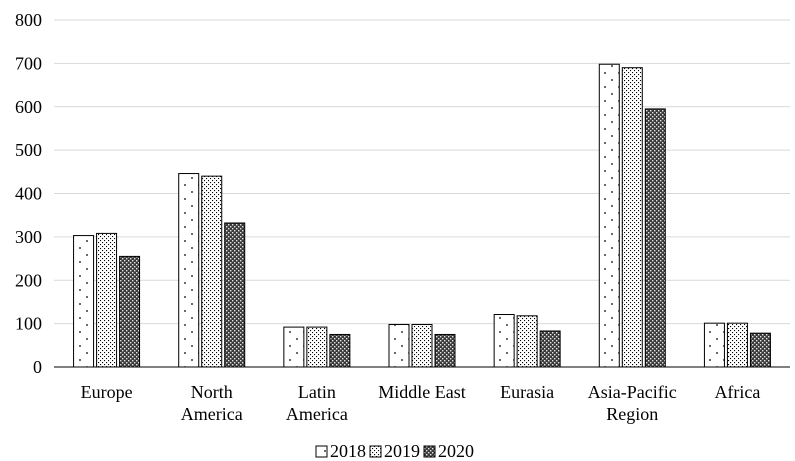 Image resolution: width=795 pixels, height=461 pixels. What do you see at coordinates (235, 295) in the screenshot?
I see `bar-north-america-2020` at bounding box center [235, 295].